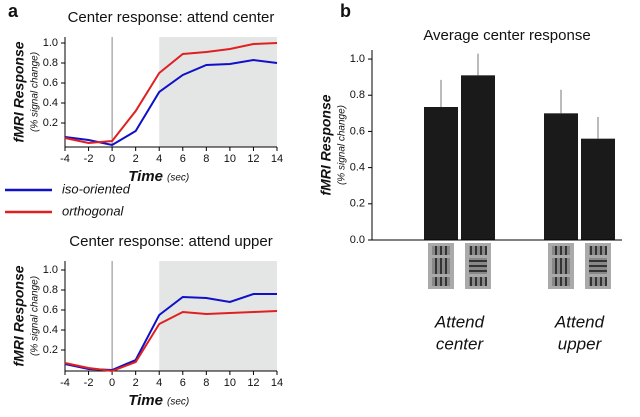  Describe the element at coordinates (93, 210) in the screenshot. I see `legend-label: orthogonal` at that location.